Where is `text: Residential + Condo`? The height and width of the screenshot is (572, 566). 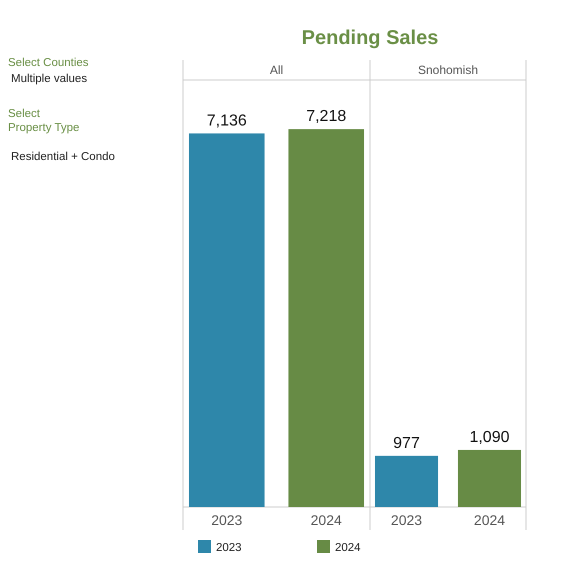 text: Residential + Condo is located at coordinates (63, 157).